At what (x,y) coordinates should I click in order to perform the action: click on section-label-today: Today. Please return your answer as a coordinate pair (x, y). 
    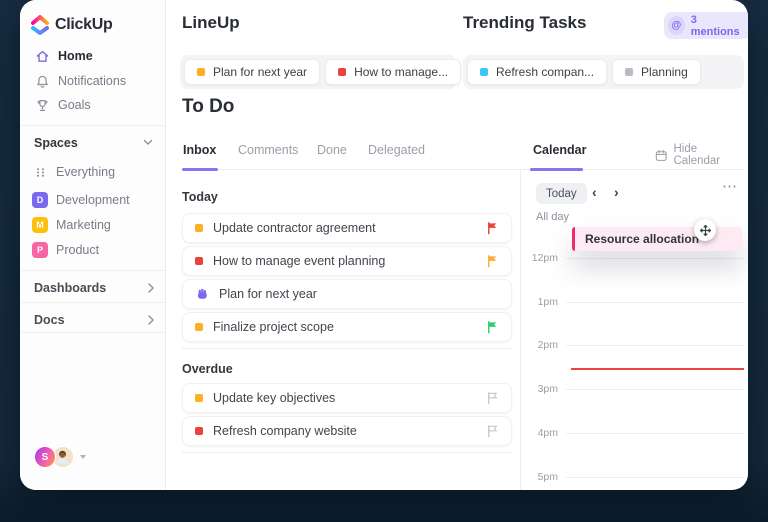
    Looking at the image, I should click on (200, 197).